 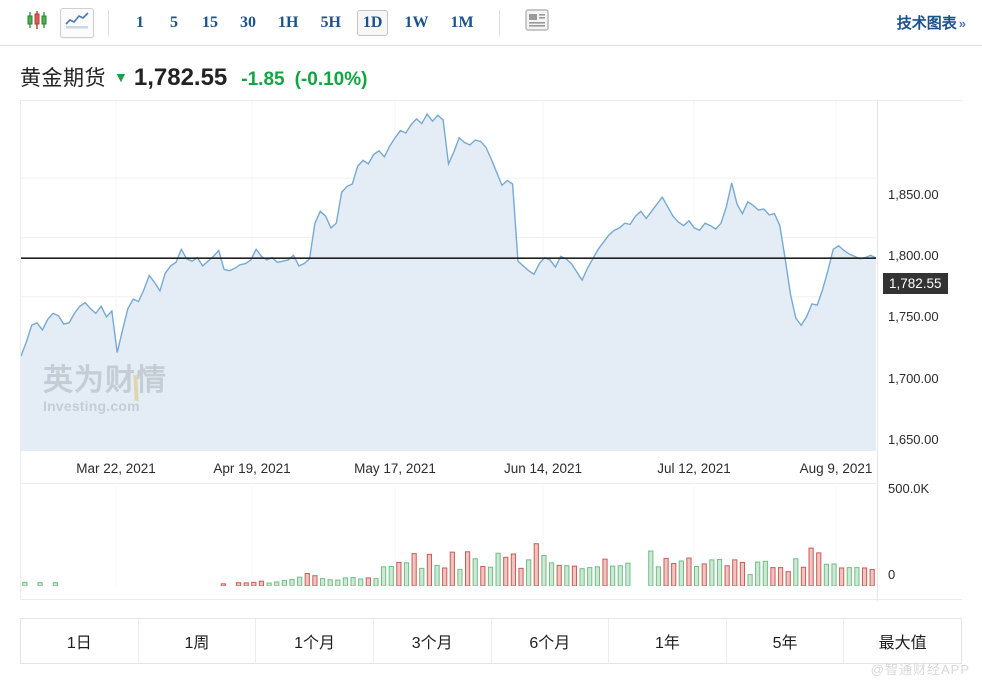 I want to click on volume-tick-zero: 0, so click(x=892, y=574).